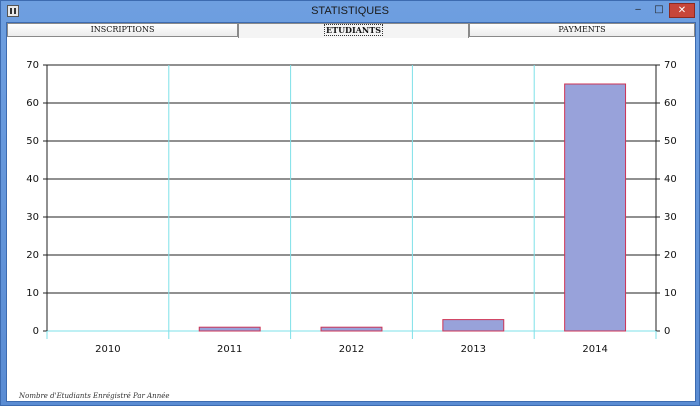 The image size is (700, 406). Describe the element at coordinates (473, 349) in the screenshot. I see `x-tick-label: 2013` at that location.